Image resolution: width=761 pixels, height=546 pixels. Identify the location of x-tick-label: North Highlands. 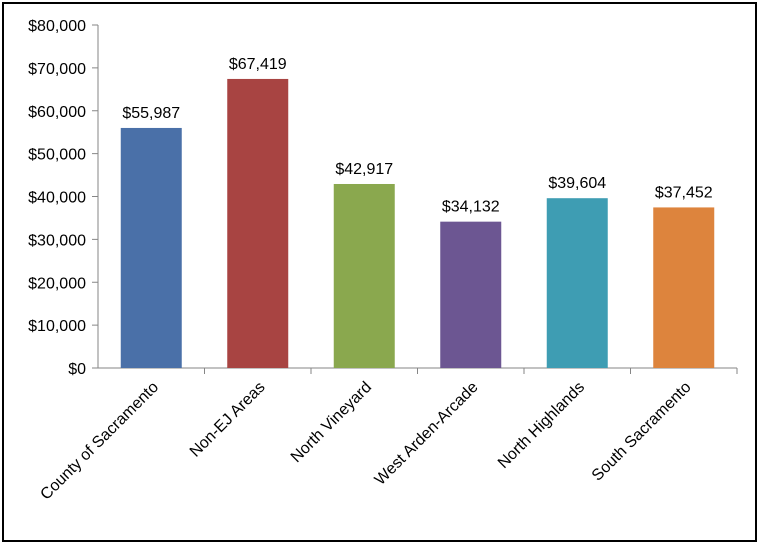
(541, 425).